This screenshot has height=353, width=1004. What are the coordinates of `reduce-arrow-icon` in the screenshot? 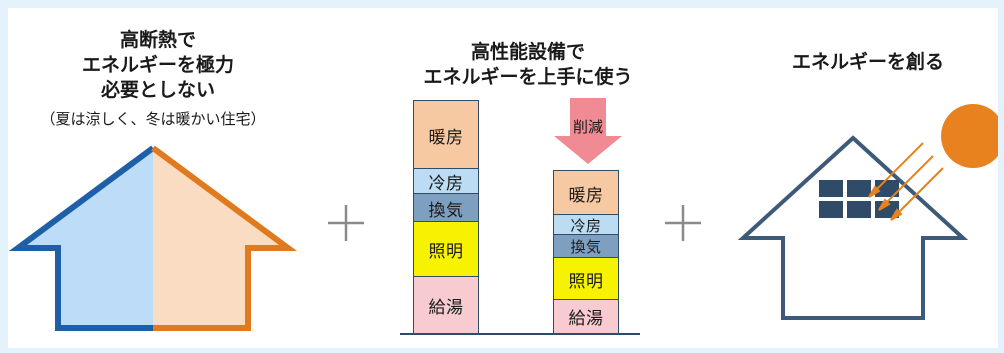 It's located at (588, 131).